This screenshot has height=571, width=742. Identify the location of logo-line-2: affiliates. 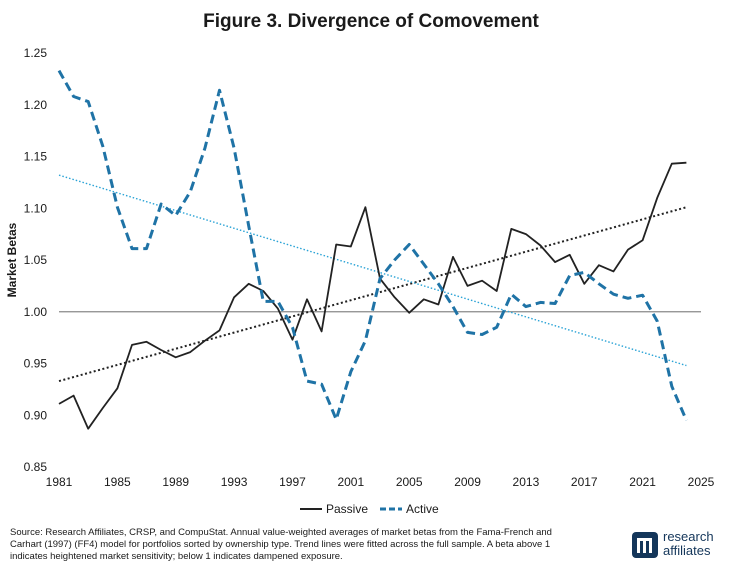
(687, 550).